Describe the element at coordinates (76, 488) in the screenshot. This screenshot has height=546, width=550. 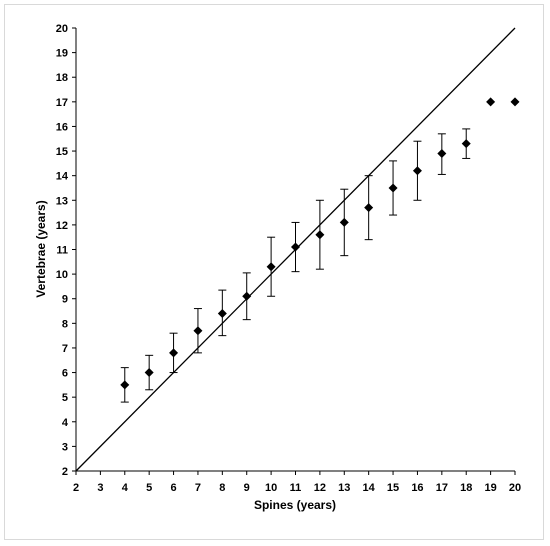
I see `x-tick-label: 2` at that location.